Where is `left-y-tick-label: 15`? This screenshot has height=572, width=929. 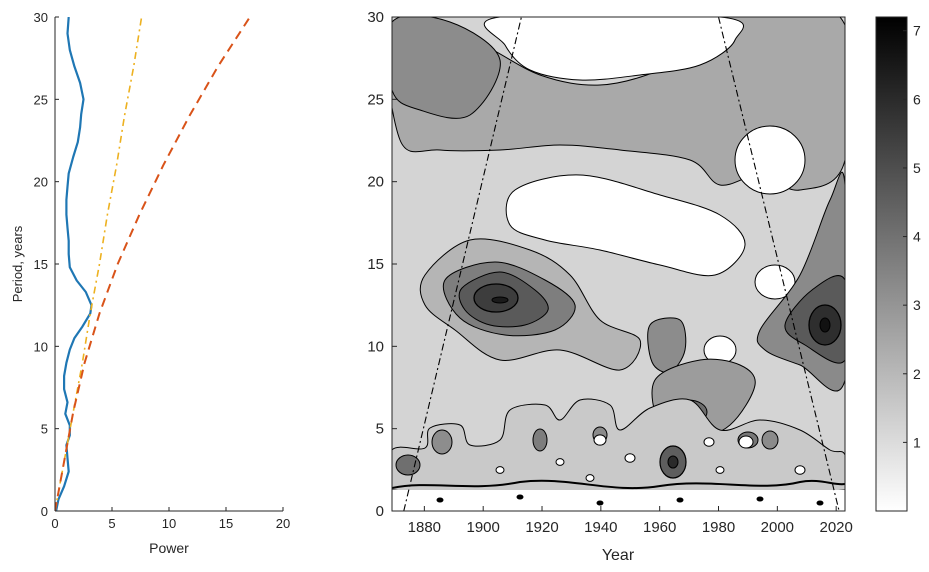 left-y-tick-label: 15 is located at coordinates (41, 264).